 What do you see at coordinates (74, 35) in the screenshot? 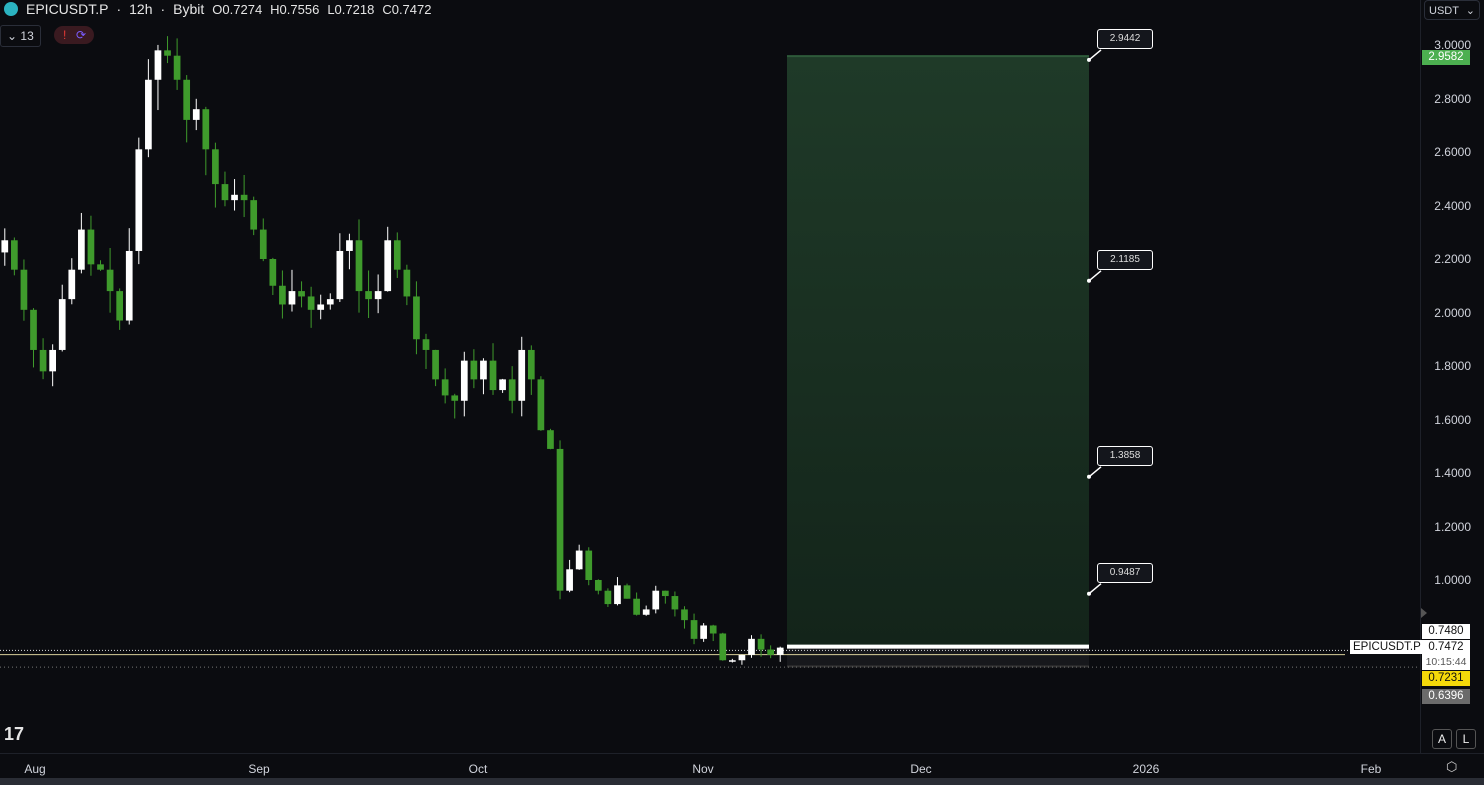
I see `alert-status: ! ⟳` at bounding box center [74, 35].